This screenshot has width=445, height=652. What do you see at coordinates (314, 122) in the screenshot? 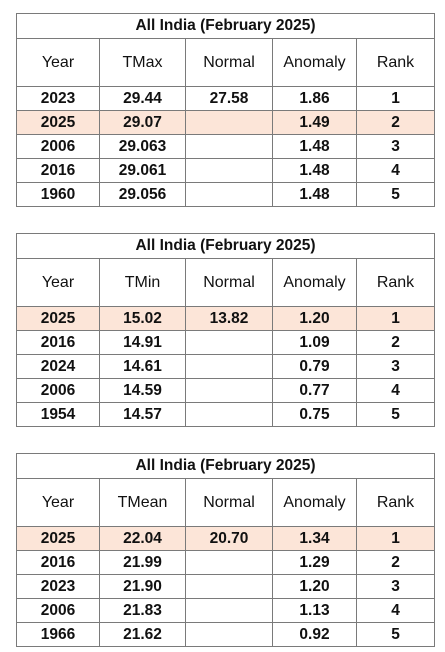
I see `cell-anomaly: 1.49` at bounding box center [314, 122].